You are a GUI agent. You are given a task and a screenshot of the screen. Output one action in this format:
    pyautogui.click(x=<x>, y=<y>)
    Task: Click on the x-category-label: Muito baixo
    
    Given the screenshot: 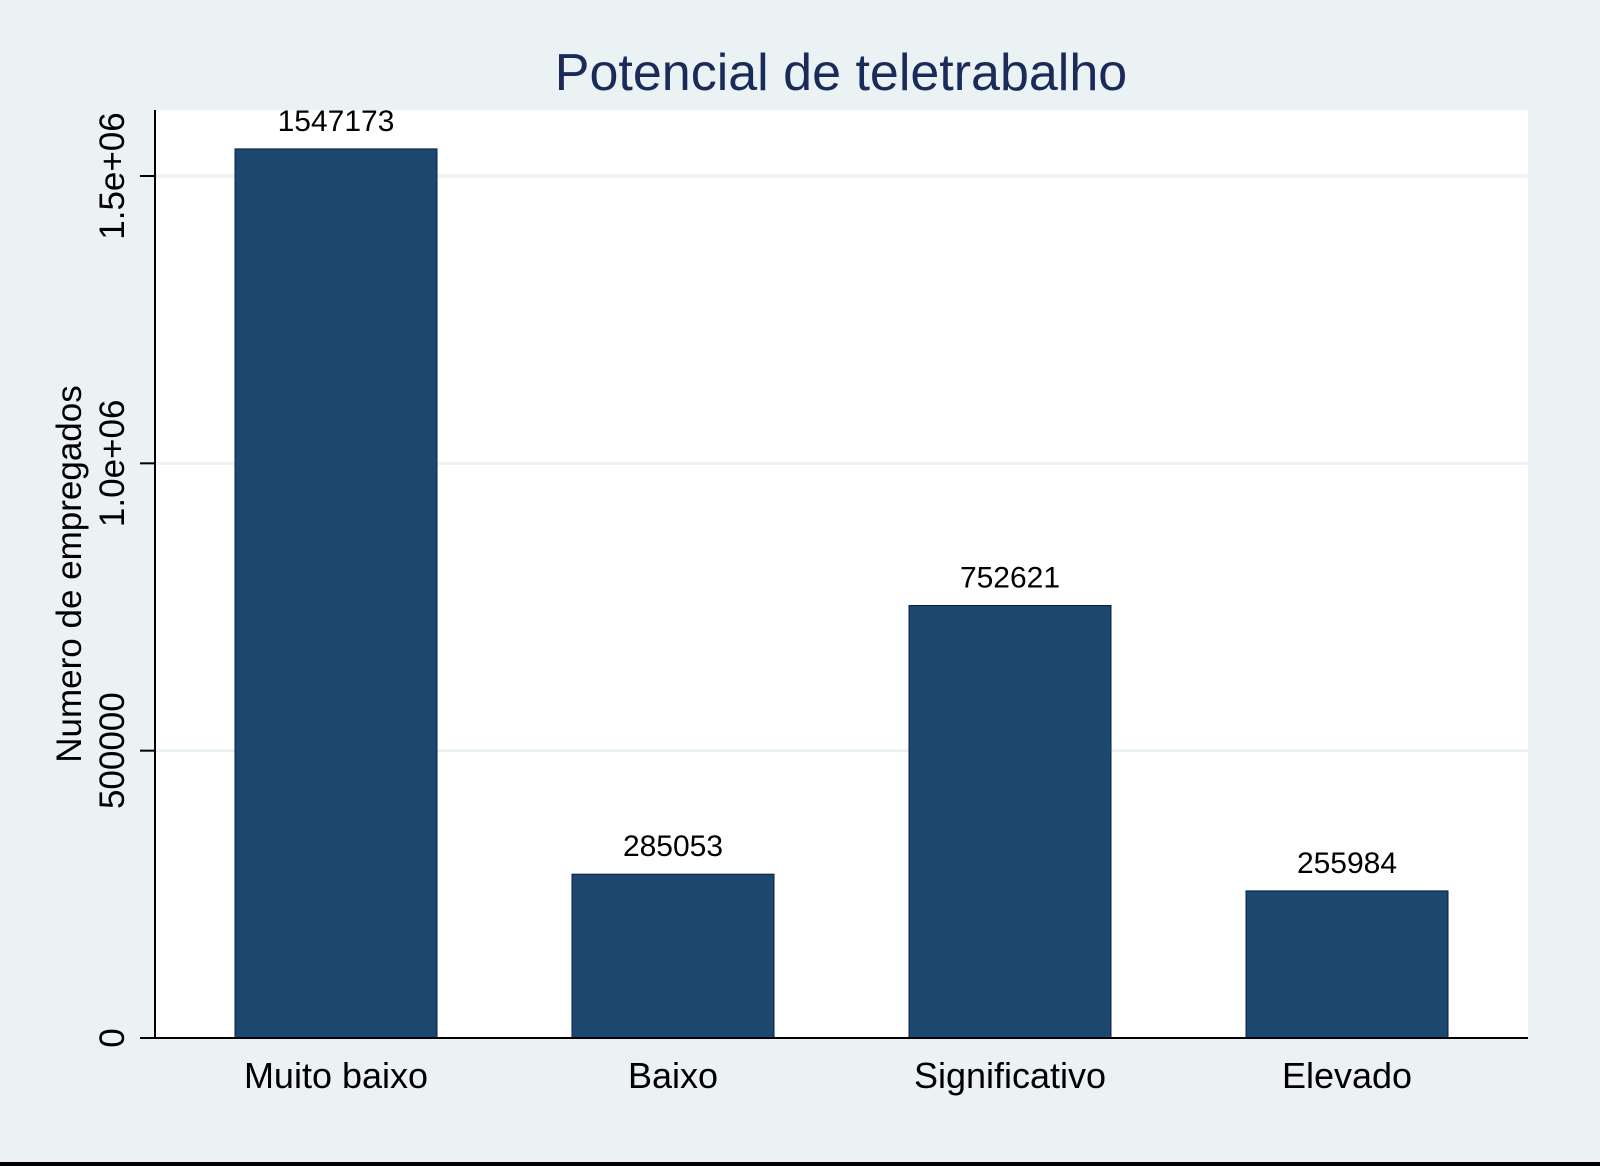 What is the action you would take?
    pyautogui.click(x=336, y=1075)
    